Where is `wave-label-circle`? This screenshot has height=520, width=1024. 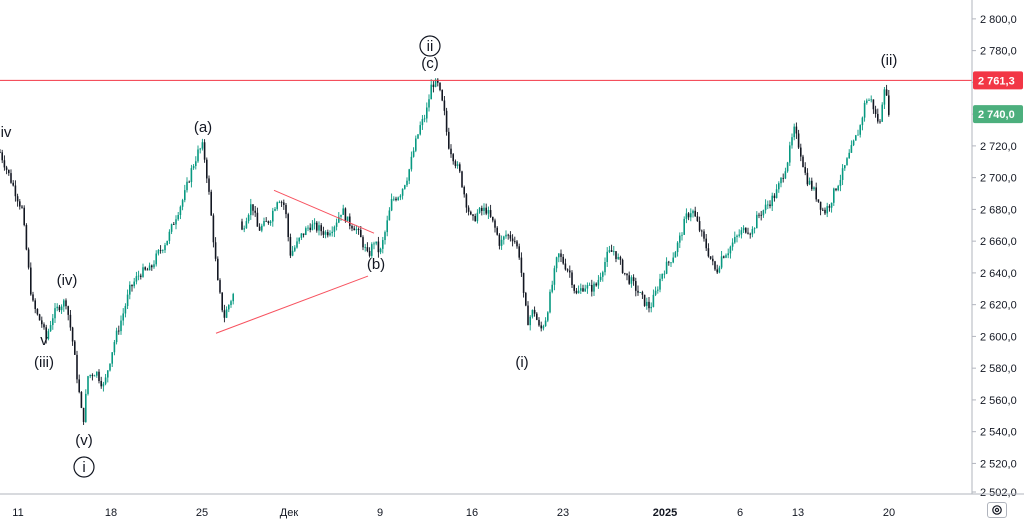
wave-label-circle is located at coordinates (84, 467).